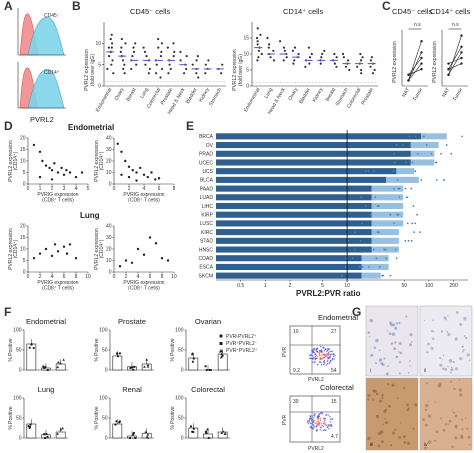  I want to click on panel-b-left-ytick-label: 5, so click(99, 65).